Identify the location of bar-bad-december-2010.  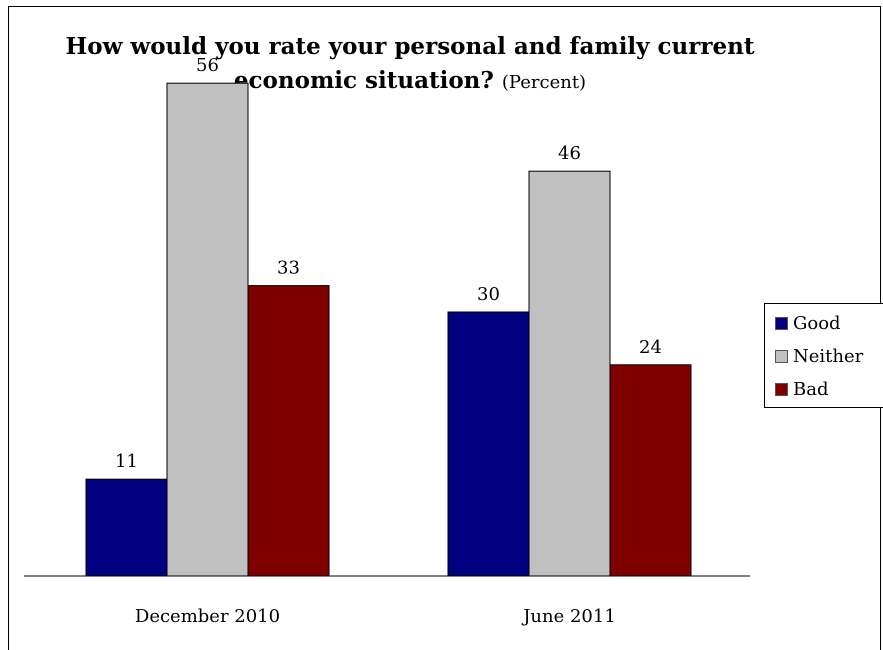
(288, 431).